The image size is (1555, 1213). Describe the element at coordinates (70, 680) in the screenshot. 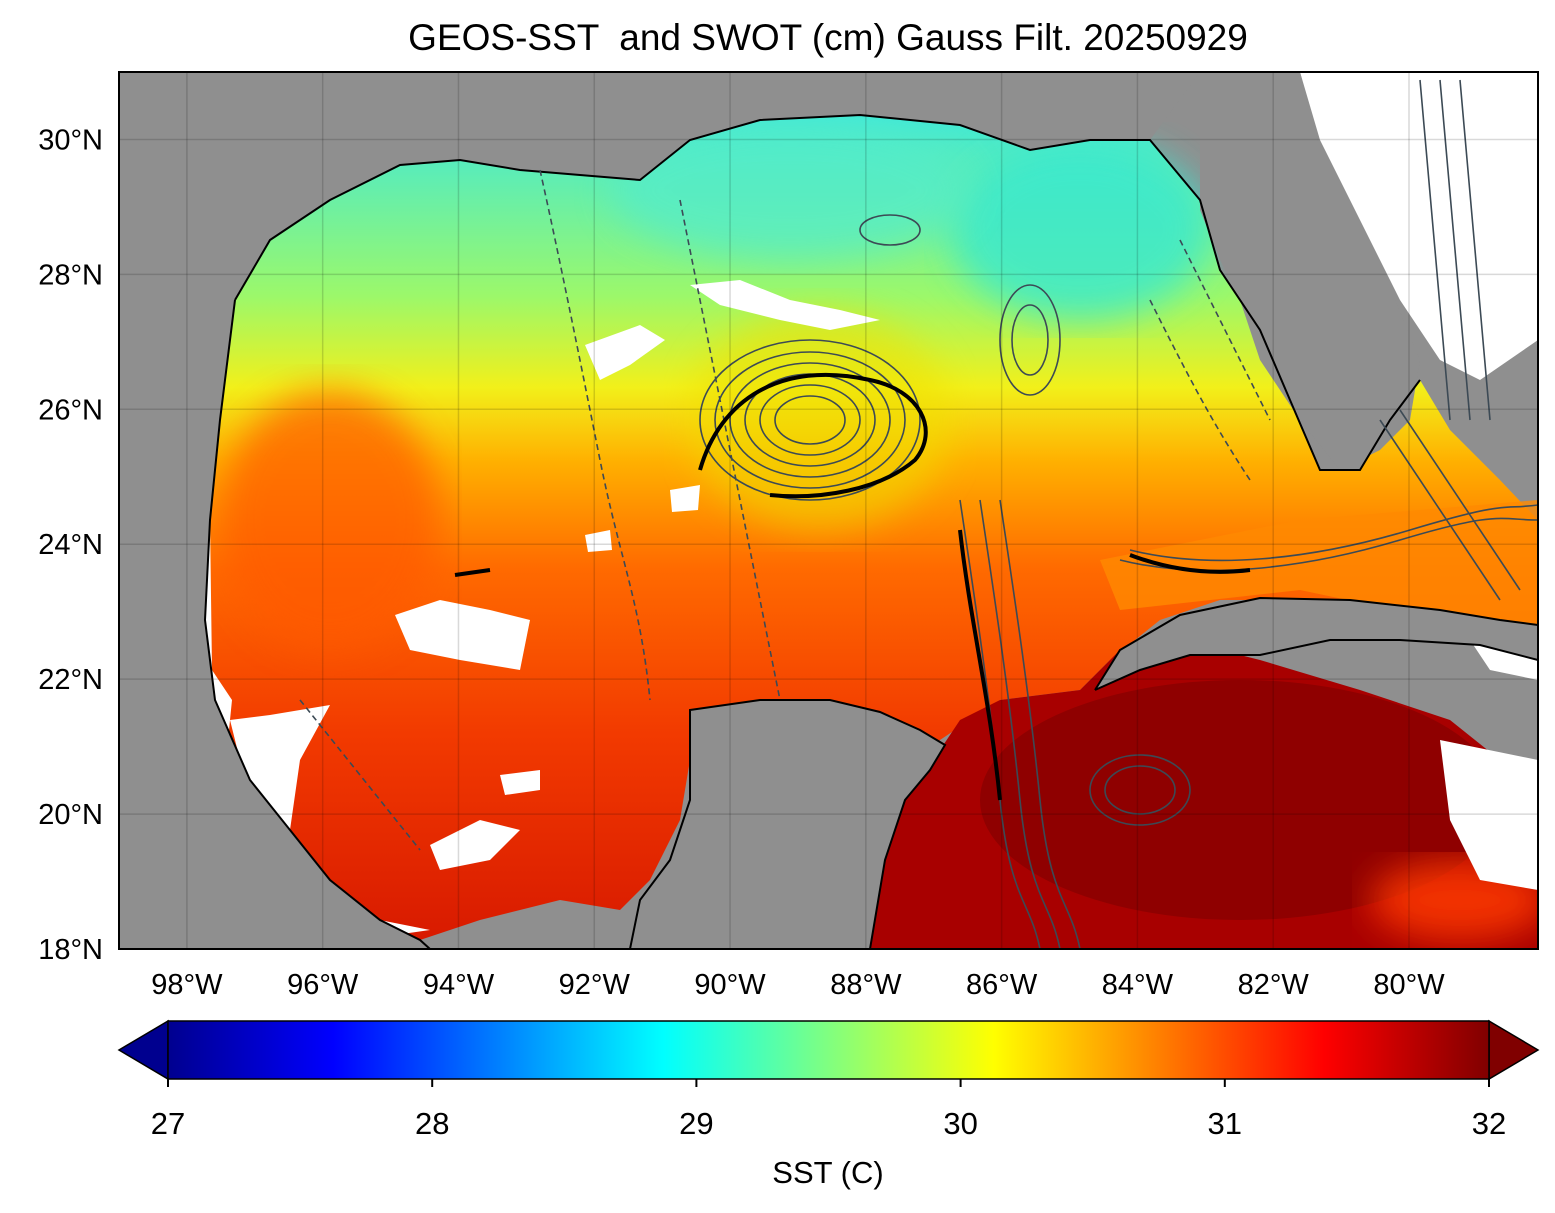

I see `lat-tick-label: 22°N` at that location.